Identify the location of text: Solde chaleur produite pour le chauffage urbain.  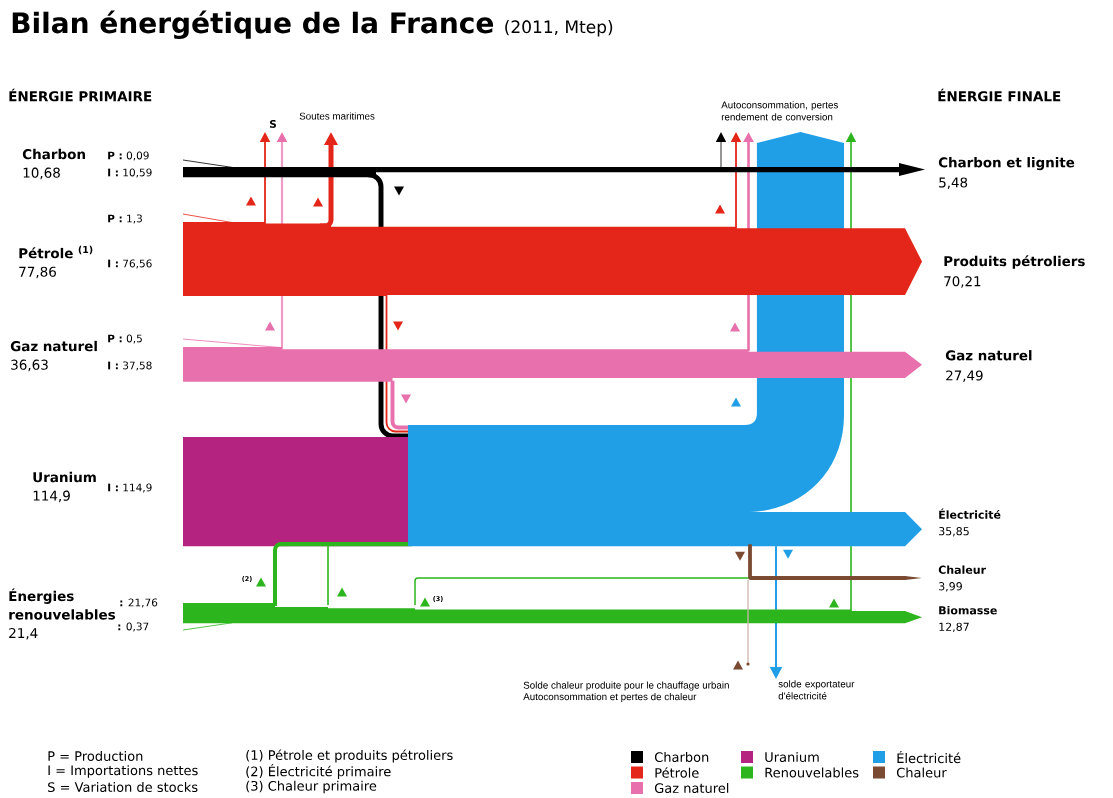
(626, 686).